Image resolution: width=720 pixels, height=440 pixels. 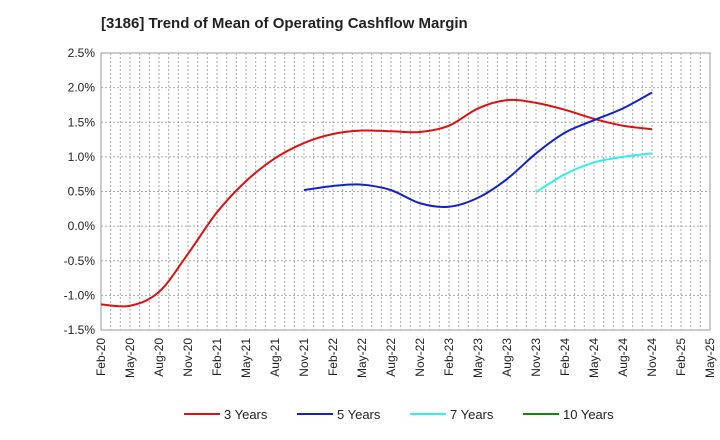 What do you see at coordinates (275, 357) in the screenshot?
I see `x-tick-label: Aug-21` at bounding box center [275, 357].